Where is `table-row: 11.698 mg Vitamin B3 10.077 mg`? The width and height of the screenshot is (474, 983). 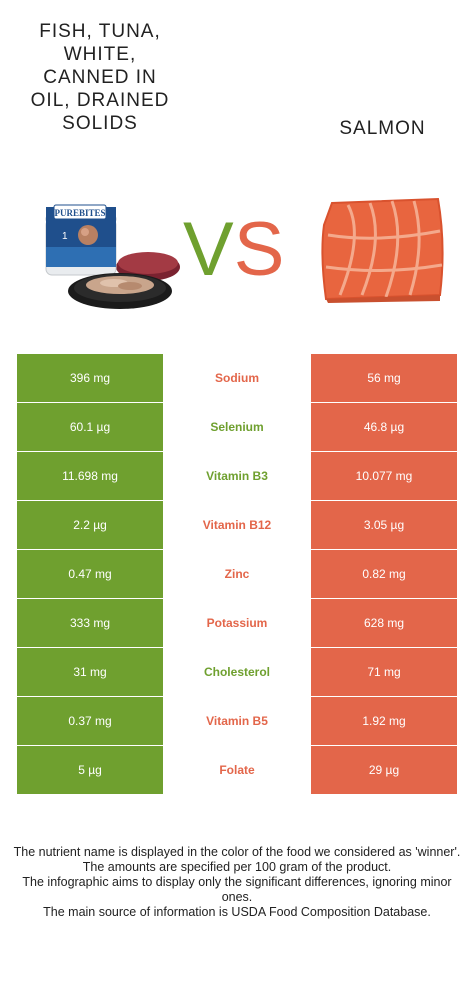 table-row: 11.698 mg Vitamin B3 10.077 mg is located at coordinates (237, 476).